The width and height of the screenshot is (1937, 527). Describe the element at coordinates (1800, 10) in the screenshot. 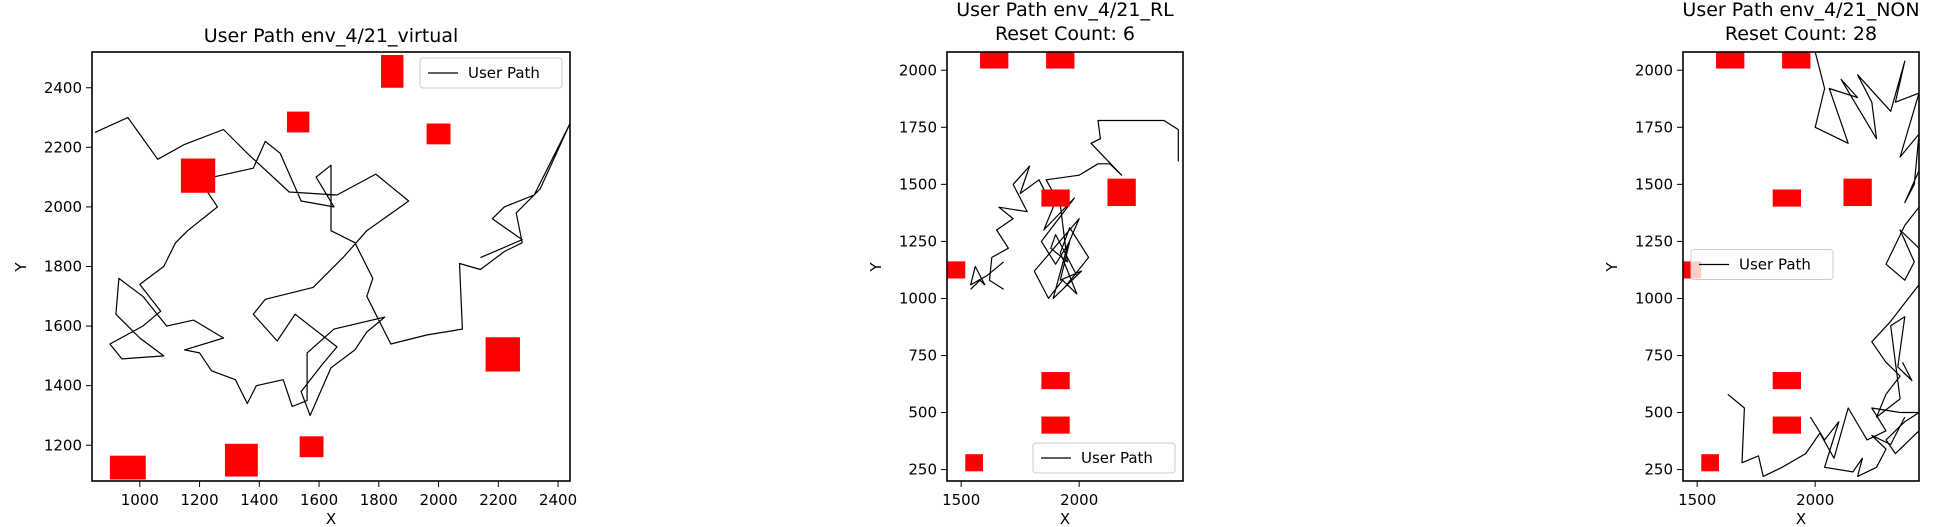

I see `chart-title-line-1: User Path env_4/21_NON` at that location.